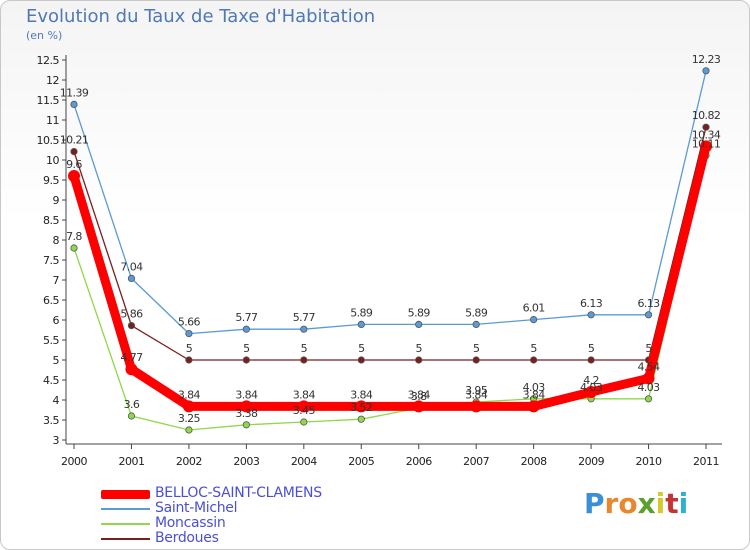  Describe the element at coordinates (51, 220) in the screenshot. I see `y-tick-label: 8.5` at that location.